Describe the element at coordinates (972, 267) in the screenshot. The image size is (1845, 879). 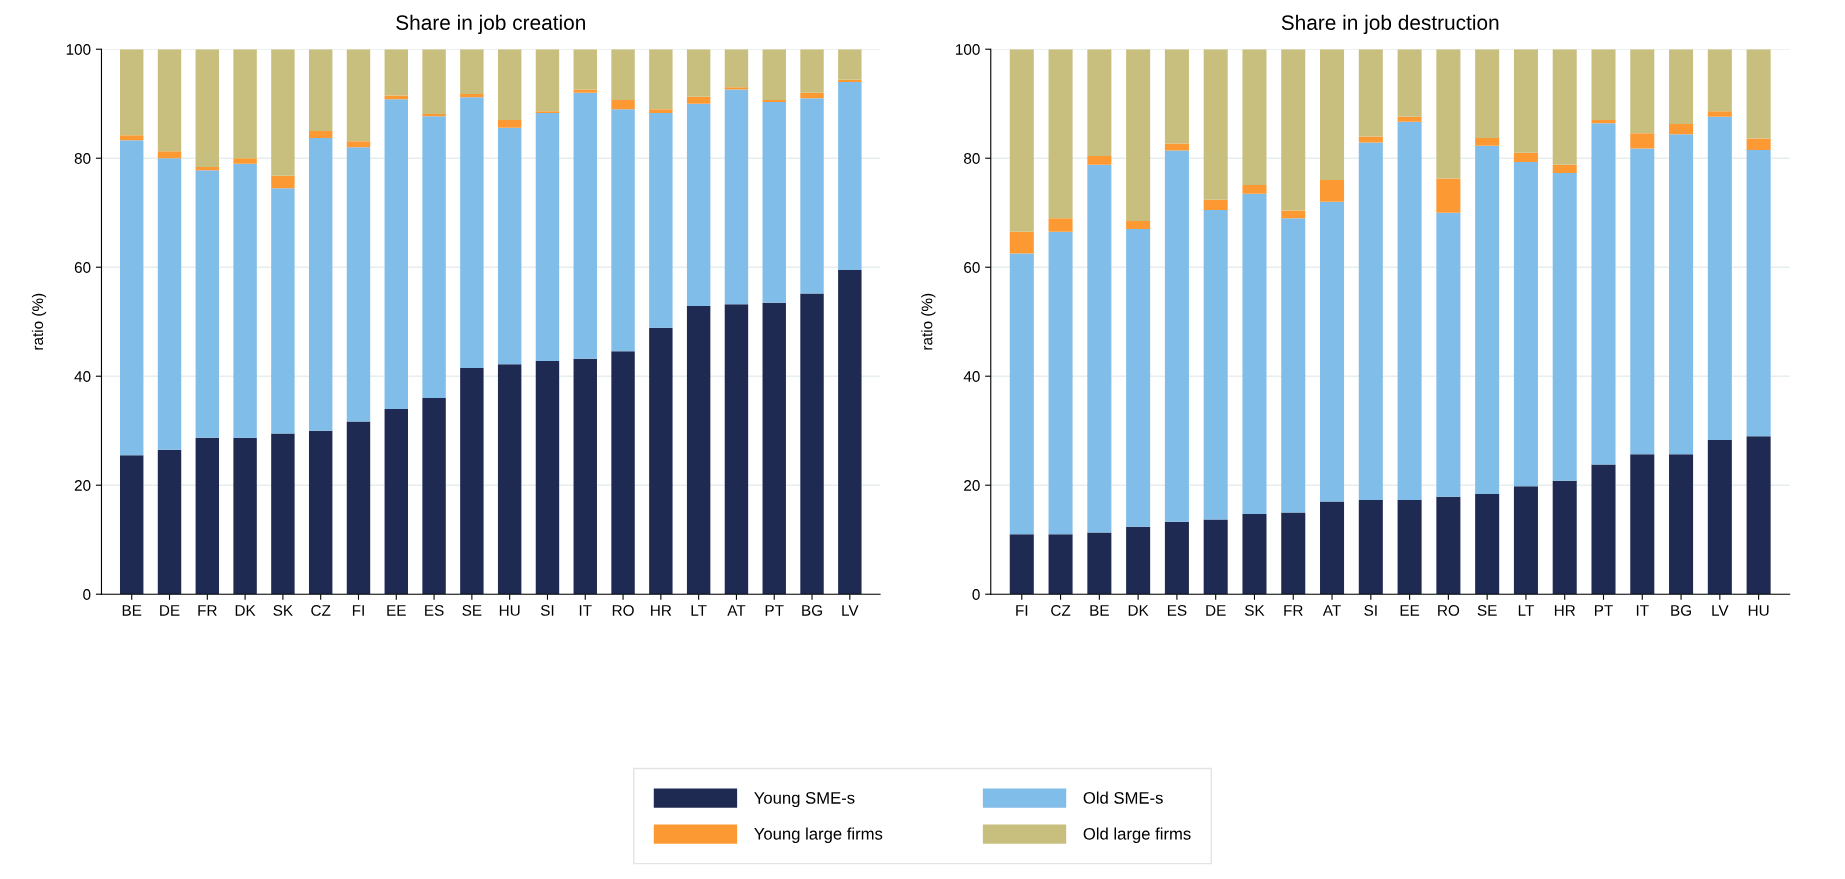
I see `y-tick-label: 60` at that location.